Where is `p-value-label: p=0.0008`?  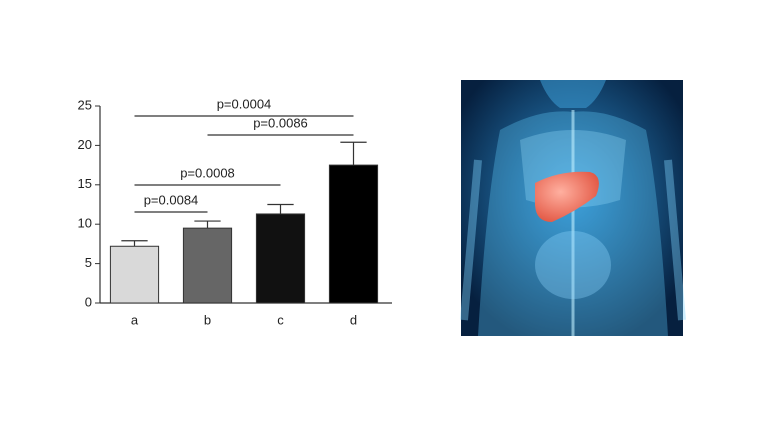
p-value-label: p=0.0008 is located at coordinates (207, 172).